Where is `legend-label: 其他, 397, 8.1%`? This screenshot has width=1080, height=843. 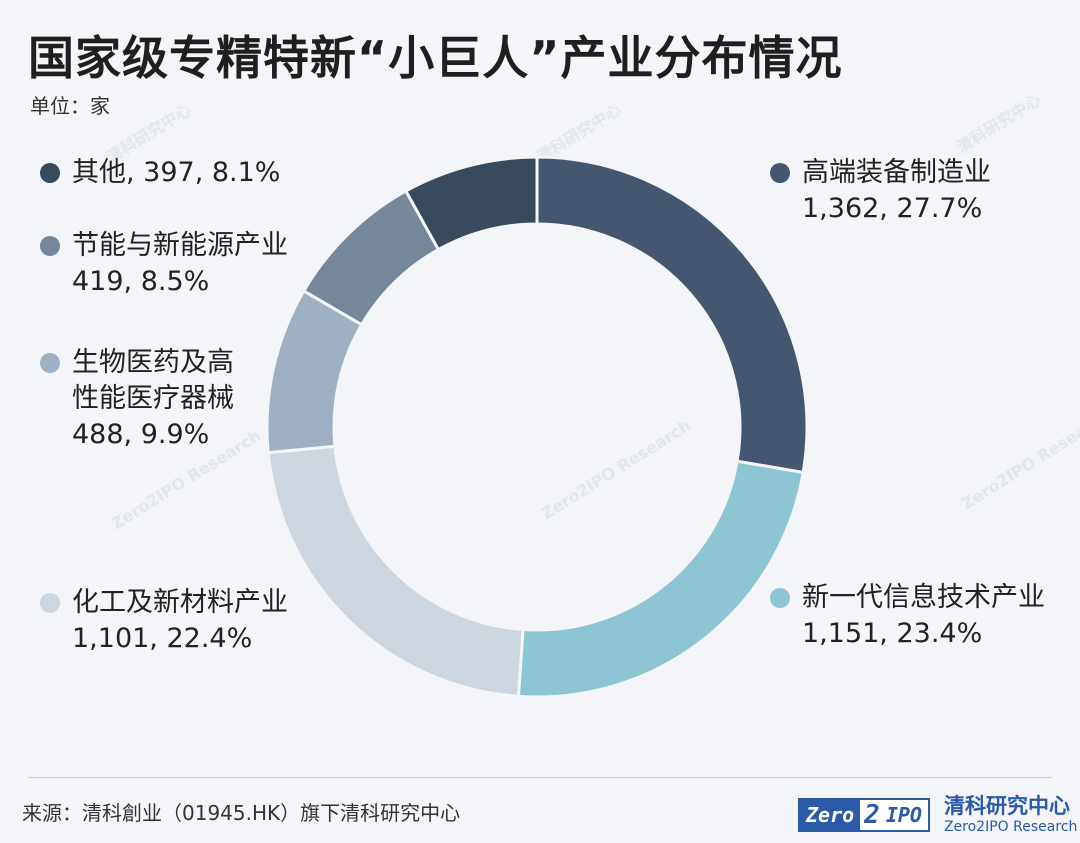
legend-label: 其他, 397, 8.1% is located at coordinates (176, 172).